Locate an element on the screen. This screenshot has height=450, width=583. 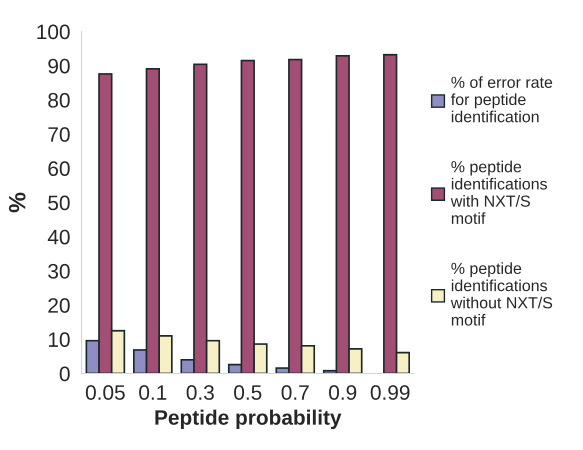
x-tick-label: 0.1 is located at coordinates (152, 392).